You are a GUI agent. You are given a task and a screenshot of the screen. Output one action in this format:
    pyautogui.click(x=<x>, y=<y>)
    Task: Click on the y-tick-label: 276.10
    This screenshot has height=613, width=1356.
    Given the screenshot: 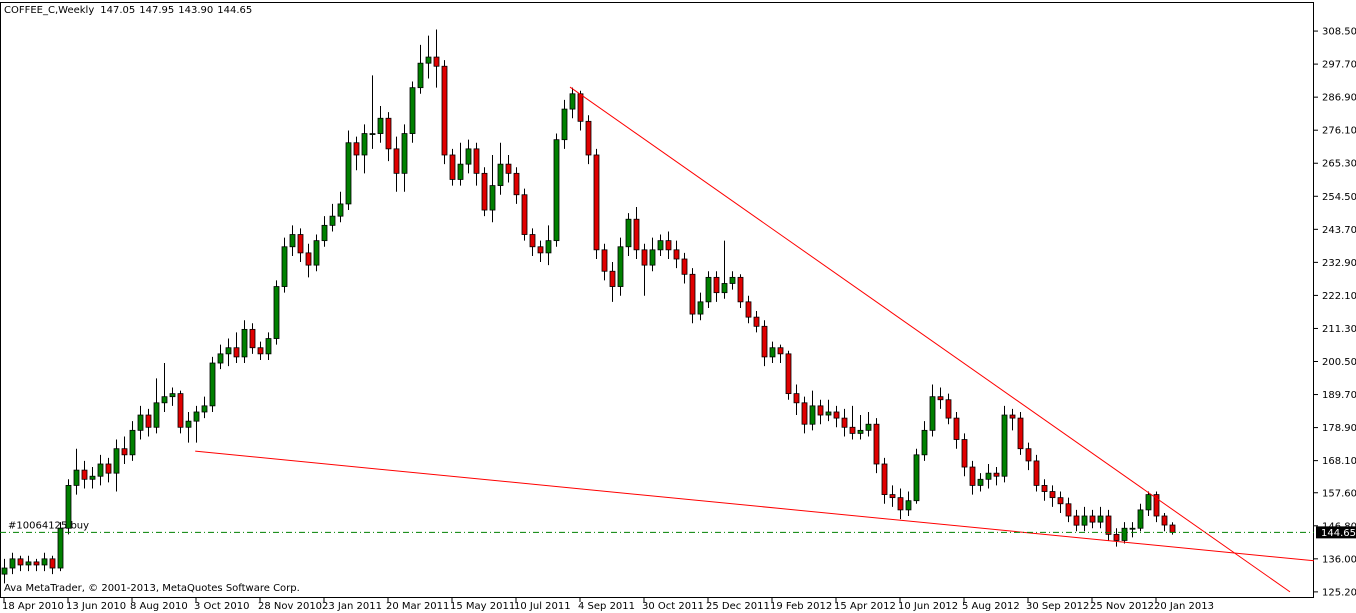 What is the action you would take?
    pyautogui.click(x=1339, y=131)
    